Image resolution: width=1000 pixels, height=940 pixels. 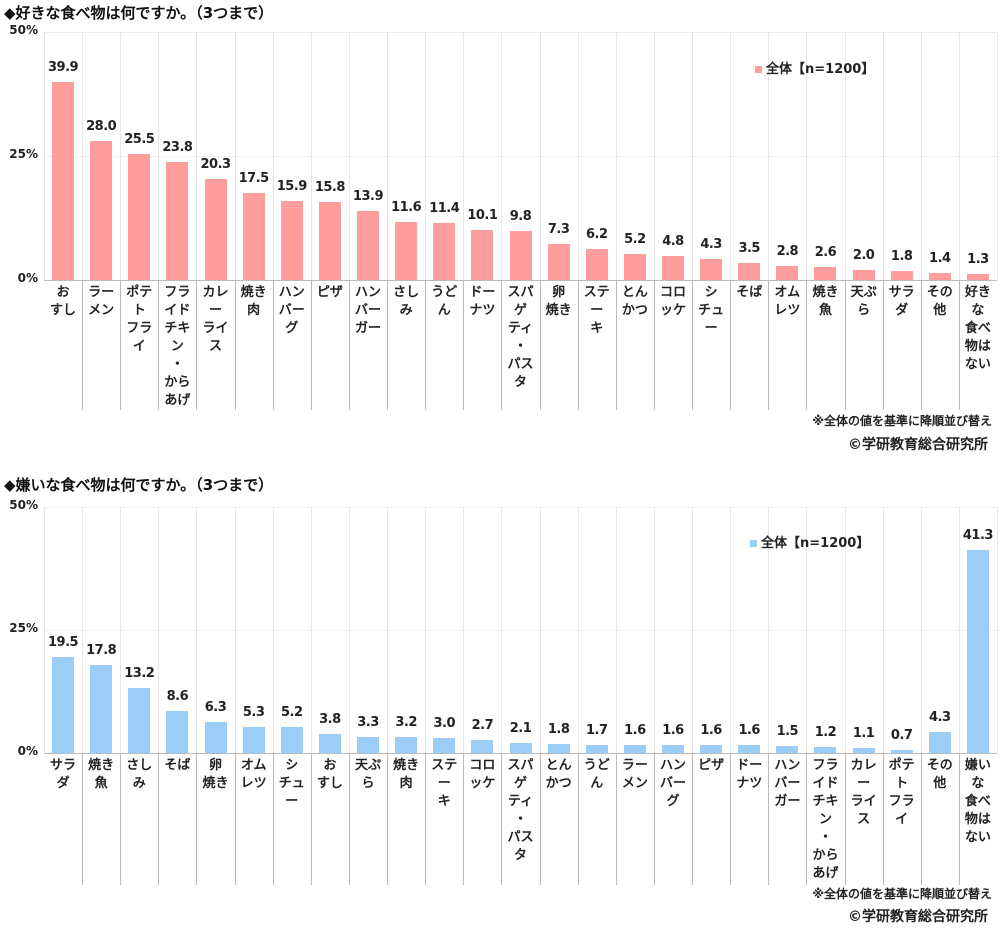 What do you see at coordinates (482, 725) in the screenshot?
I see `value-label: 2.7` at bounding box center [482, 725].